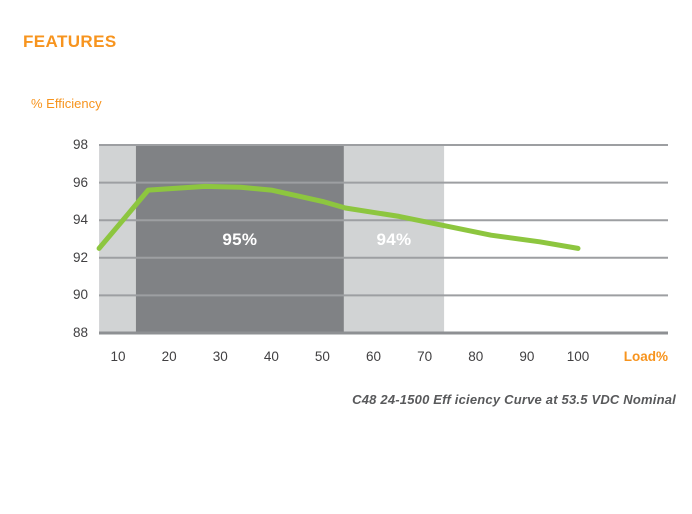 The height and width of the screenshot is (514, 692). I want to click on y-tick-label-90: 90, so click(80, 295).